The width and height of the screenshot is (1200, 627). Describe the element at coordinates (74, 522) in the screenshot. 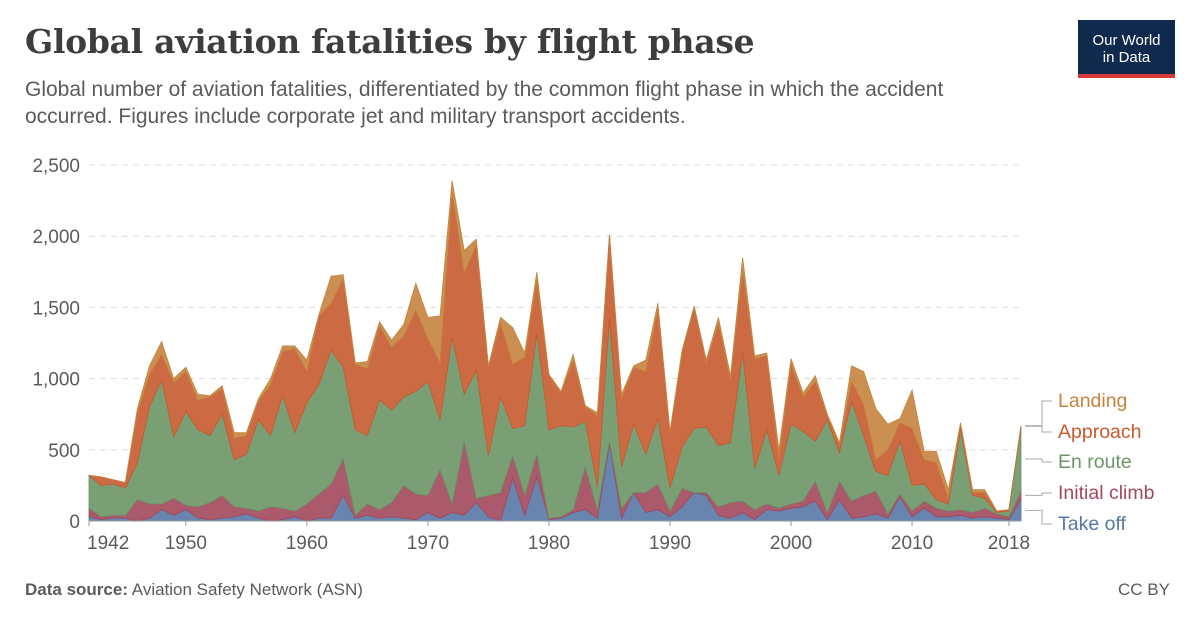

I see `y-tick-label: 0` at that location.